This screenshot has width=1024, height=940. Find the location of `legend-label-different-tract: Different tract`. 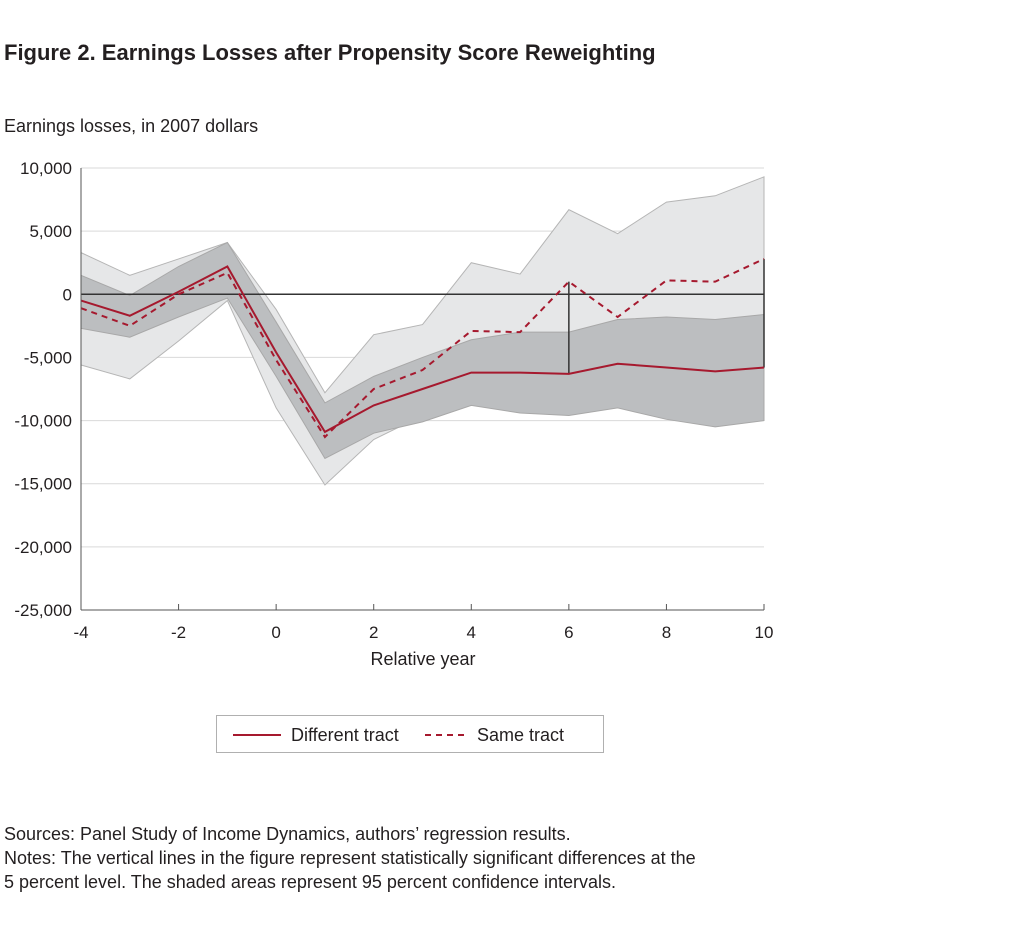

legend-label-different-tract: Different tract is located at coordinates (345, 734).